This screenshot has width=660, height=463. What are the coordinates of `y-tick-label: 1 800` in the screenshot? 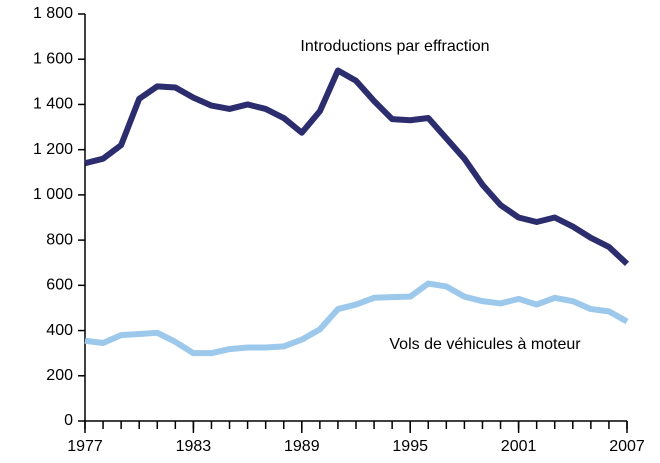 It's located at (53, 13).